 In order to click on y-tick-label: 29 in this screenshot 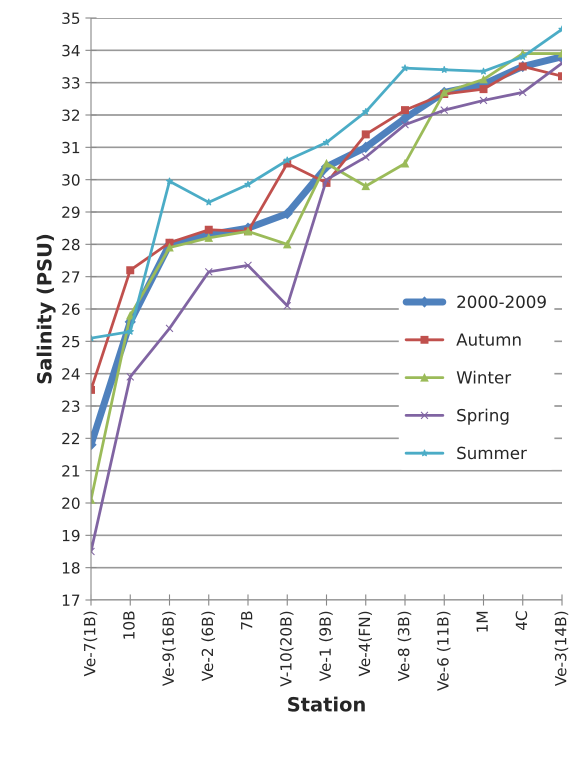, I will do `click(71, 212)`.